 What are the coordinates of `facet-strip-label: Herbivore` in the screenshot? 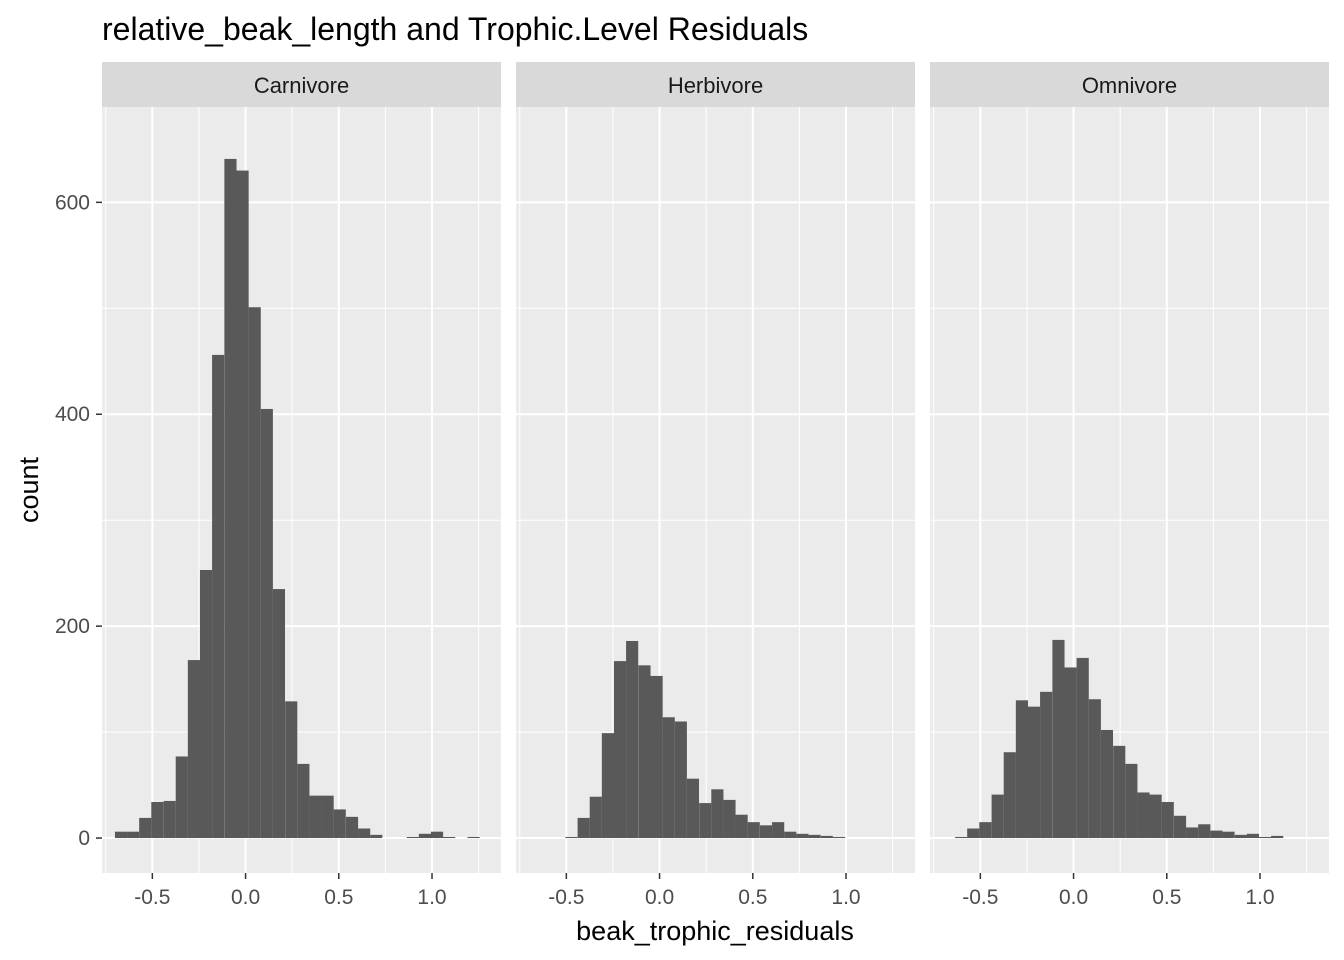 It's located at (715, 85).